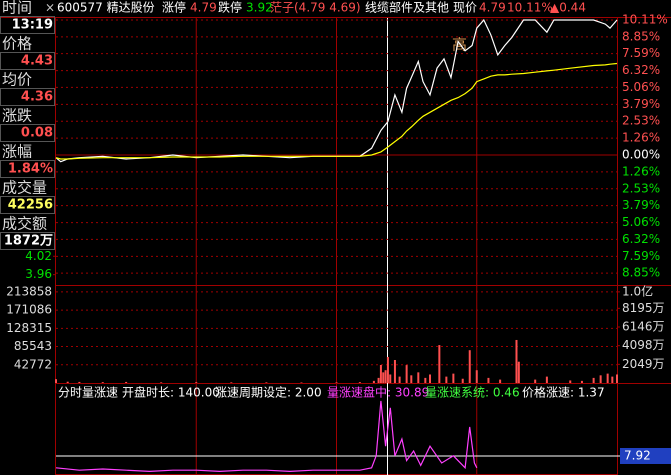 The image size is (671, 475). I want to click on header-item: 涨停, so click(174, 7).